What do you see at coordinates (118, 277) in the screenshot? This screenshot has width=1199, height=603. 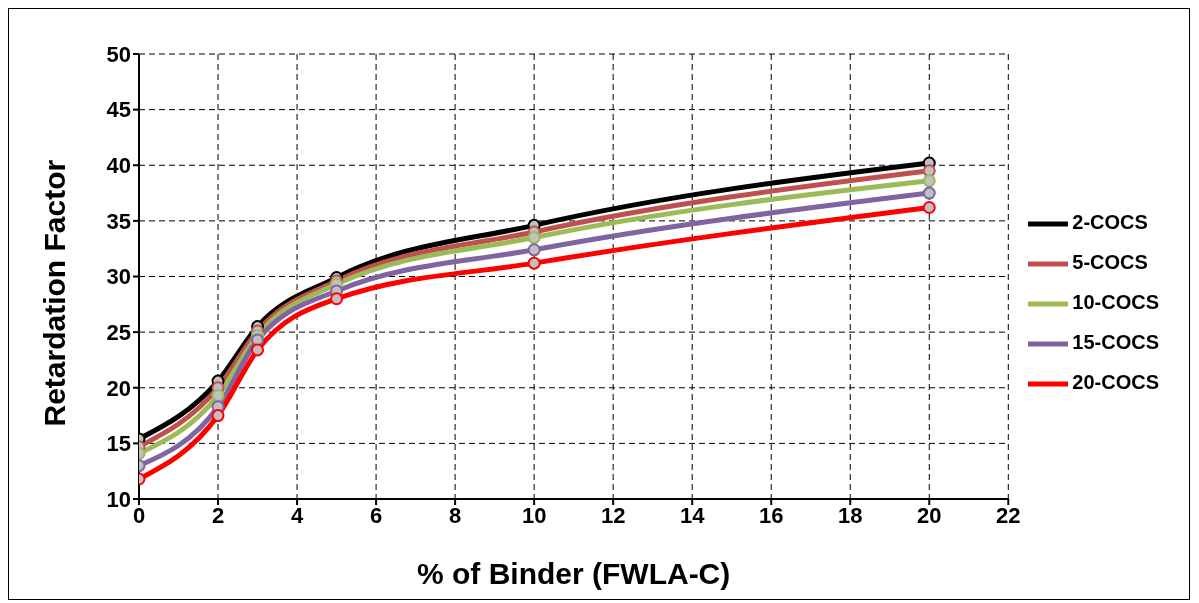 I see `y-tick-label: 30` at bounding box center [118, 277].